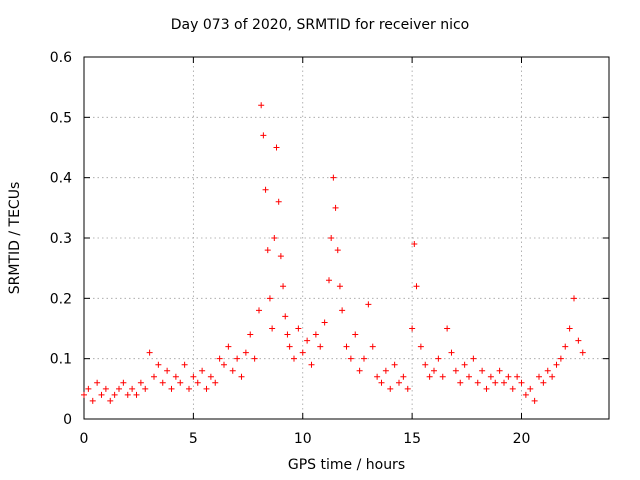 The width and height of the screenshot is (640, 480). I want to click on x-tick-label: 10, so click(303, 439).